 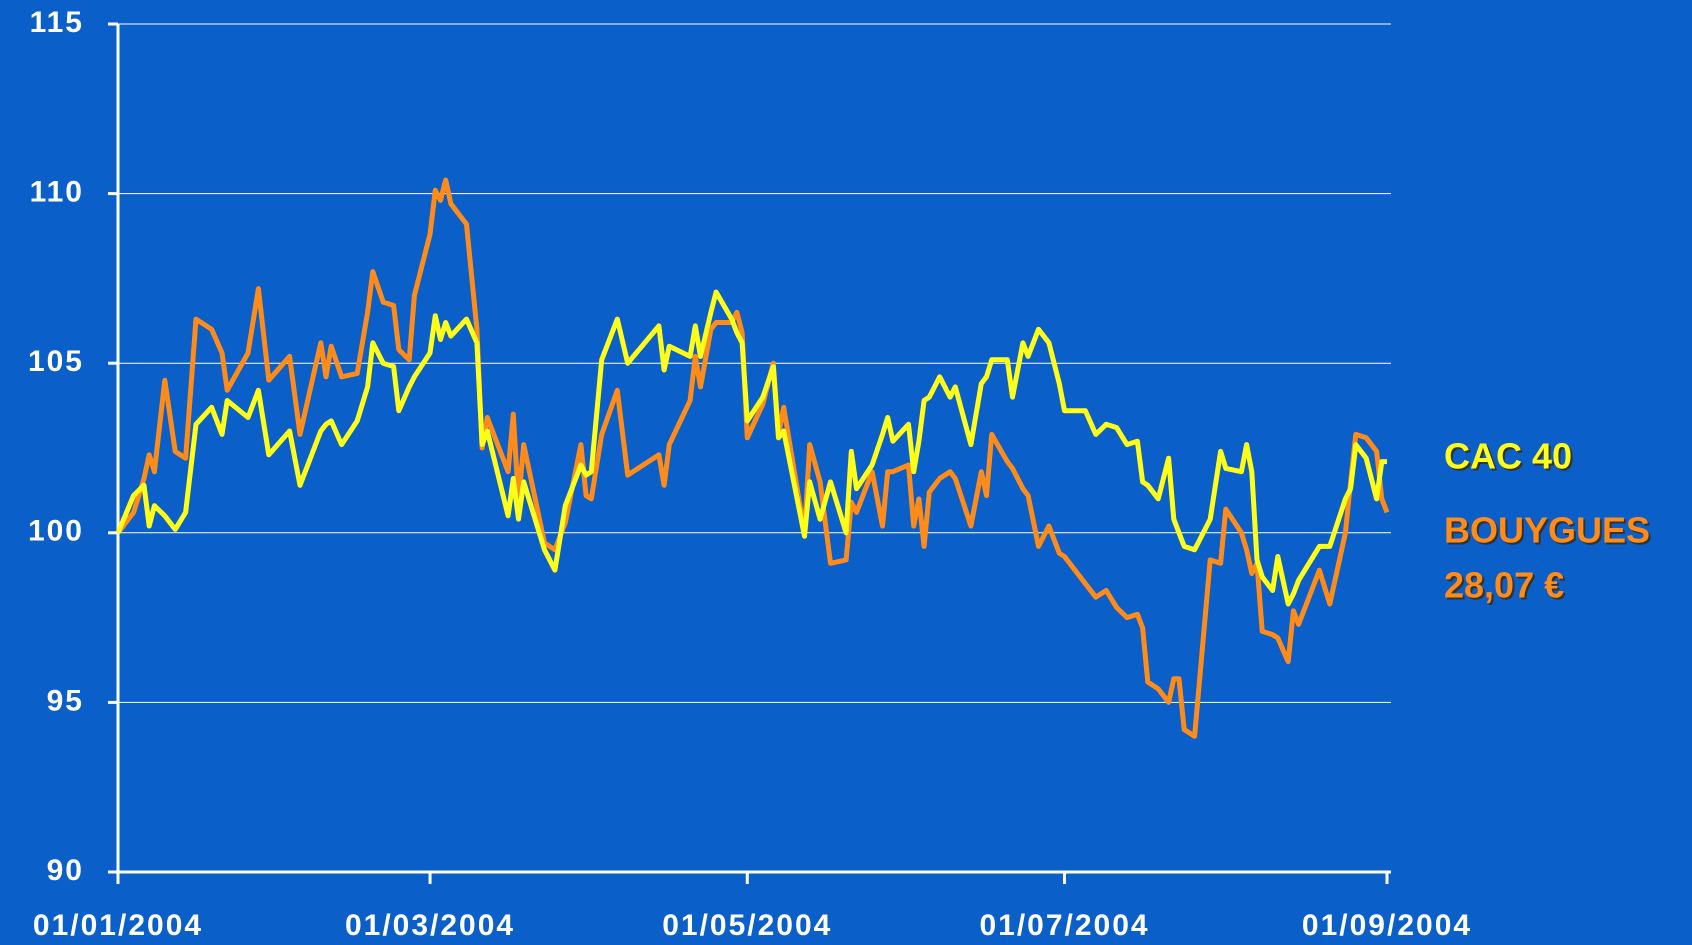 What do you see at coordinates (57, 22) in the screenshot?
I see `y-tick-label: 115` at bounding box center [57, 22].